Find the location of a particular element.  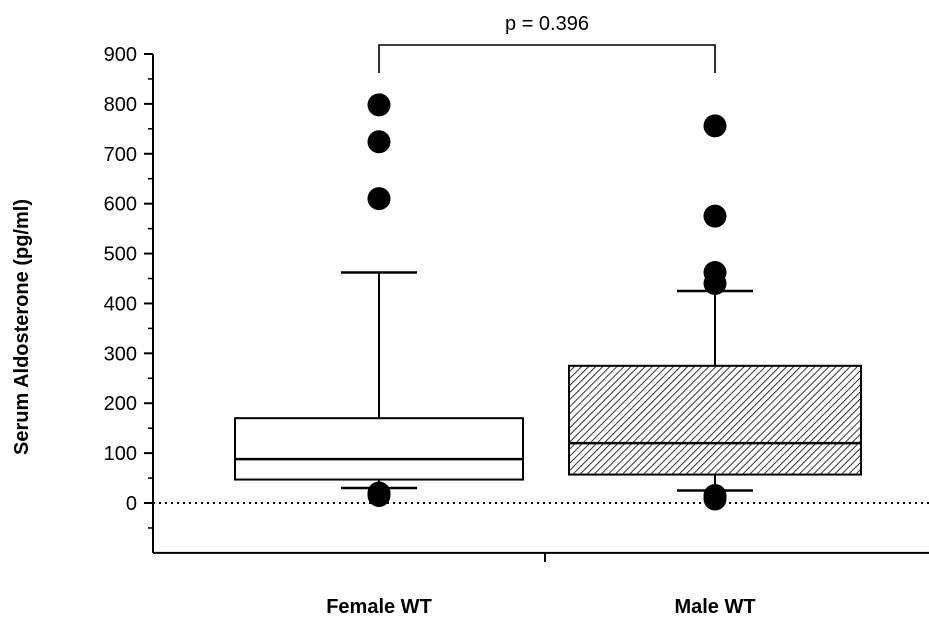

y-tick-label: 300 is located at coordinates (120, 354).